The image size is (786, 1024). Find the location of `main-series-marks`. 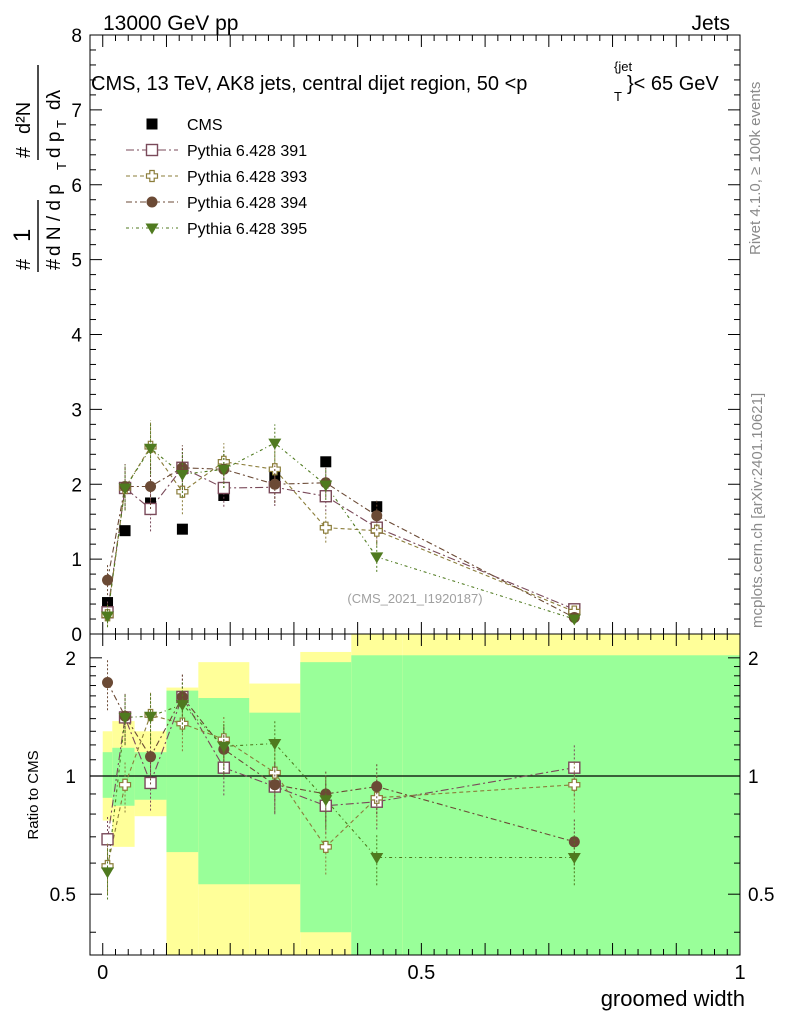

main-series-marks is located at coordinates (341, 524).